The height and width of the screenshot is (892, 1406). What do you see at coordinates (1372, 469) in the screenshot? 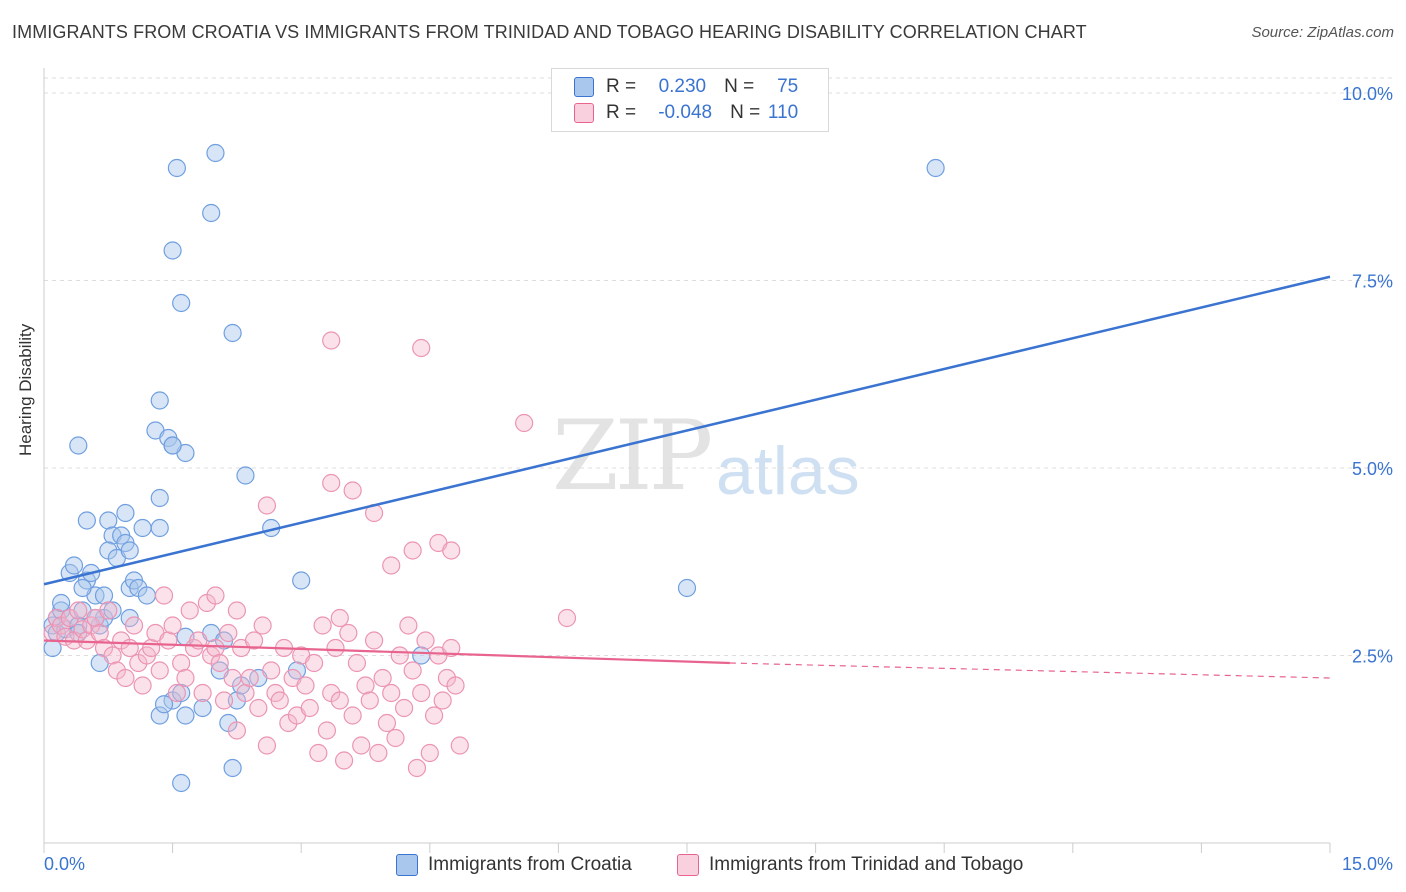
I see `y-tick-label: 5.0%` at bounding box center [1372, 469].